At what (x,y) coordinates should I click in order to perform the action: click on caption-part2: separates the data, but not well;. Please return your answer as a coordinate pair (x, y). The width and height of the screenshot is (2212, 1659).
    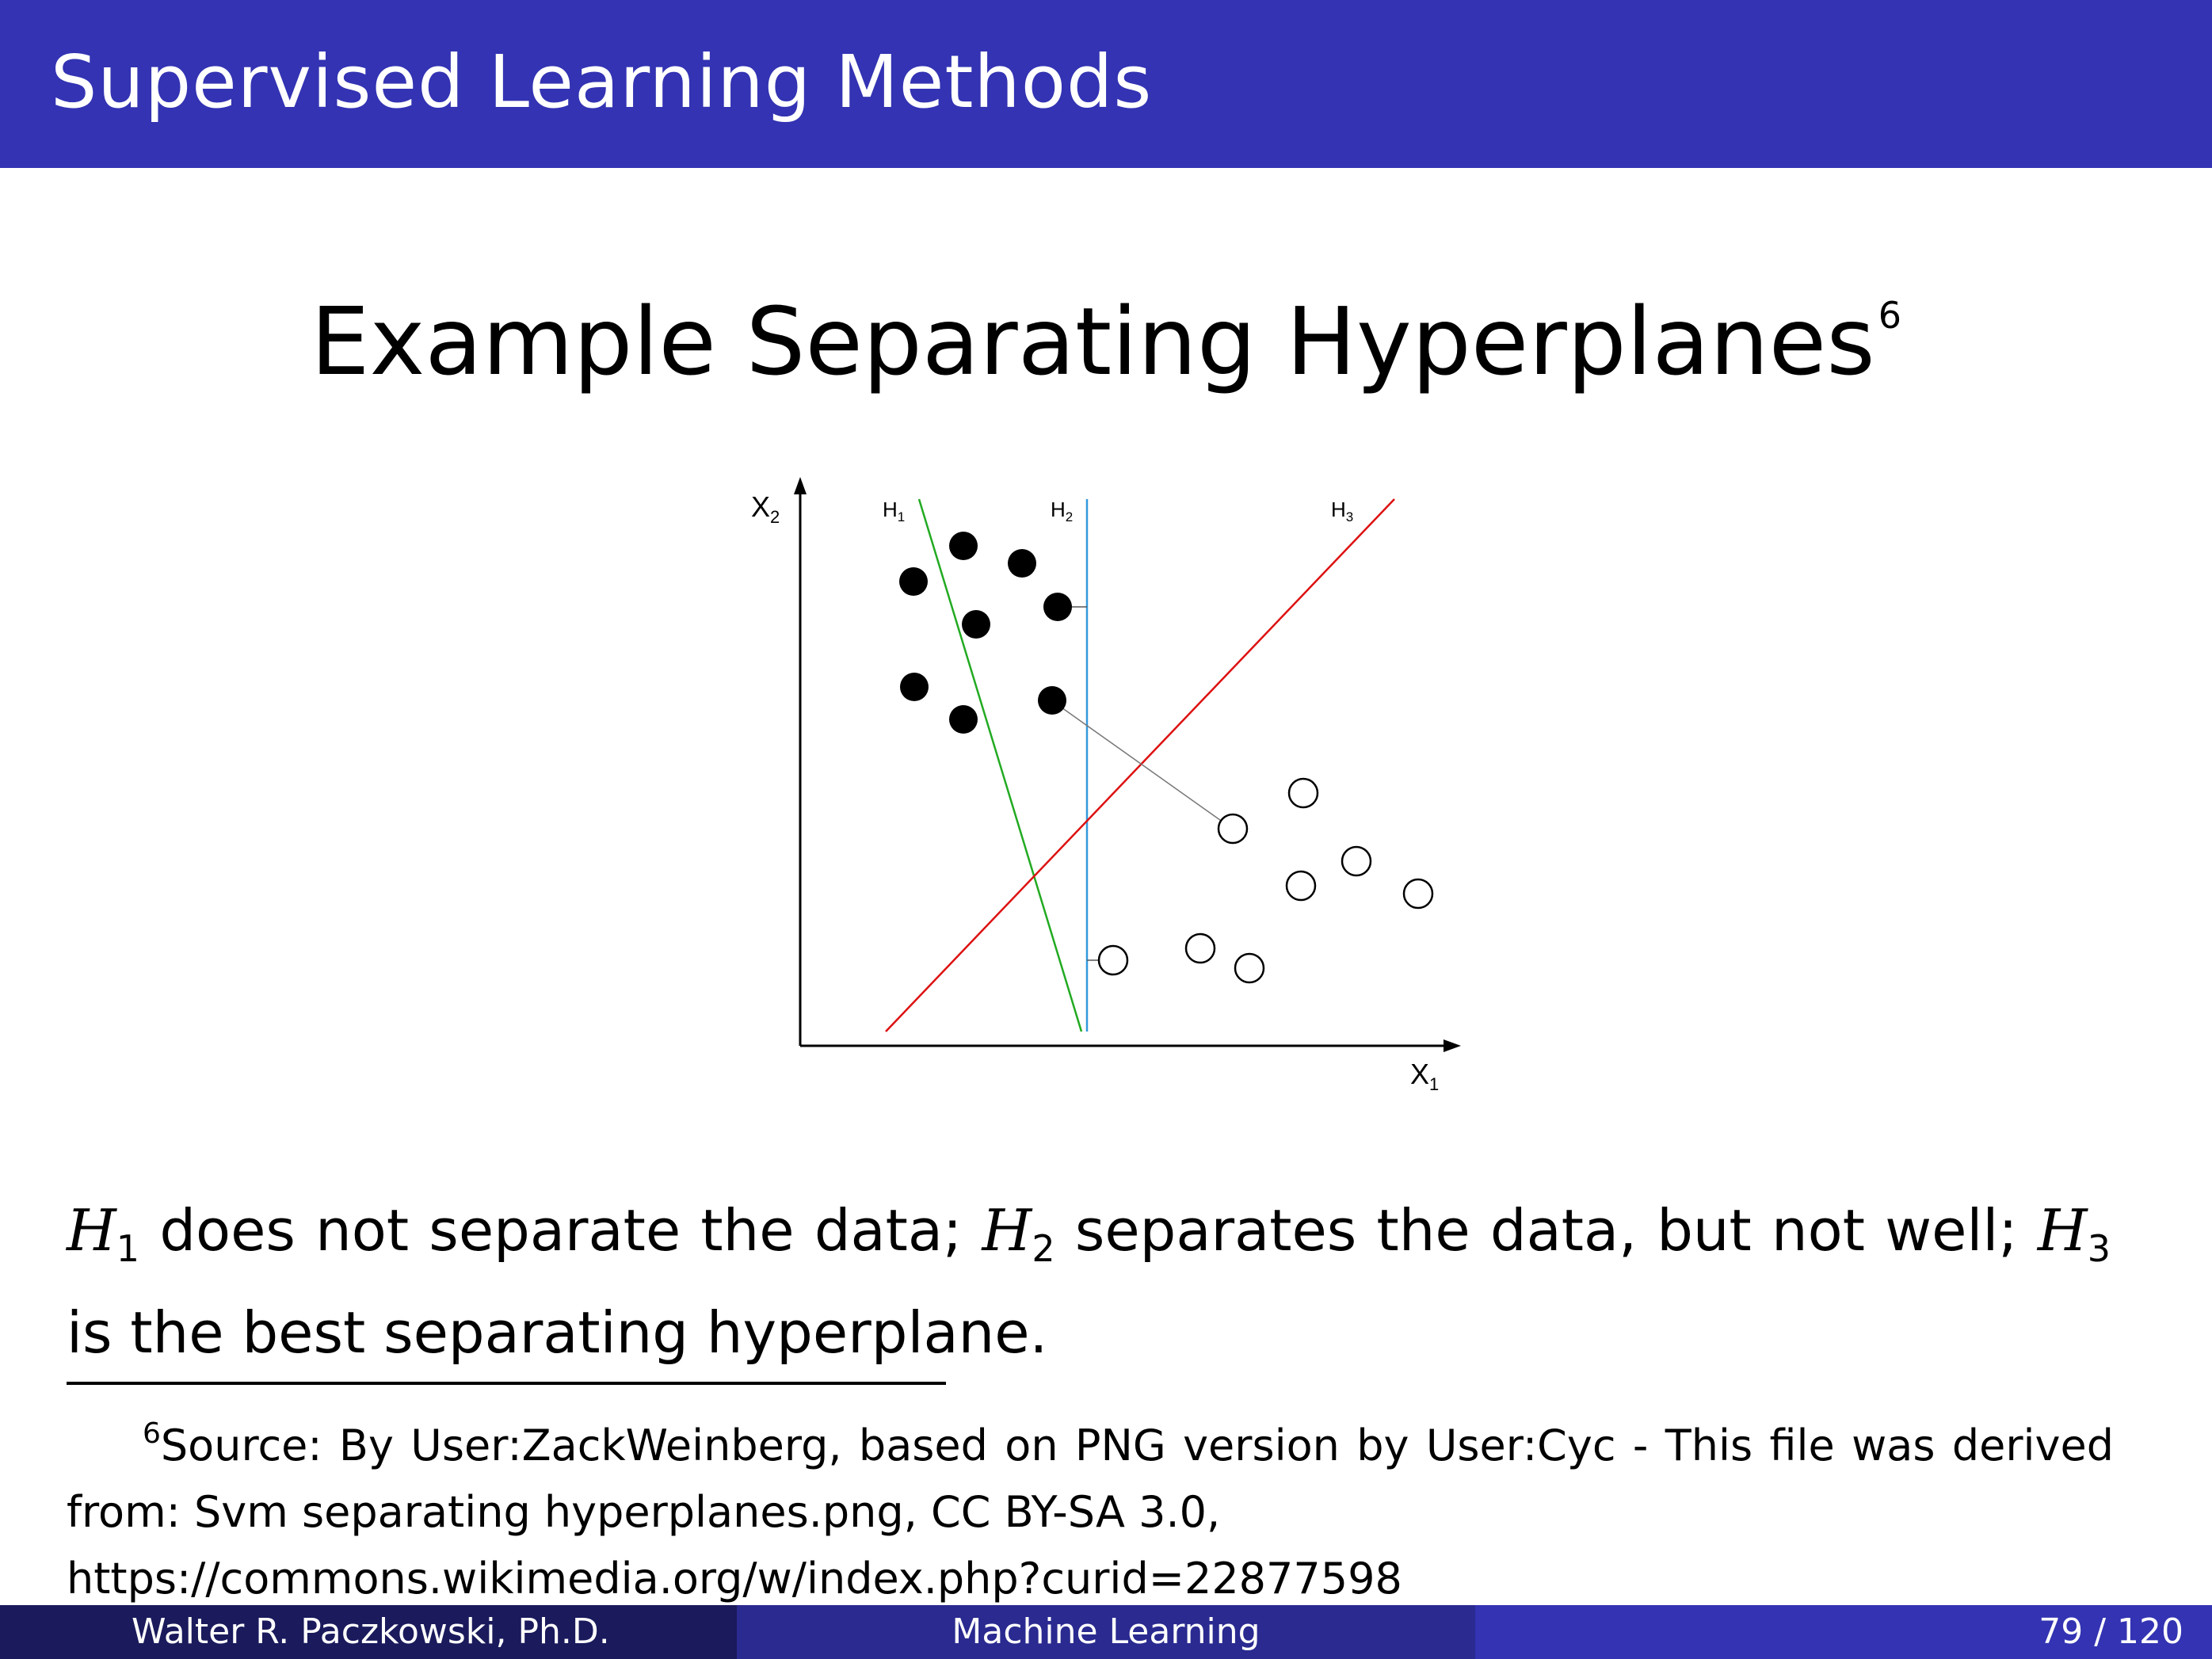
    Looking at the image, I should click on (1546, 1230).